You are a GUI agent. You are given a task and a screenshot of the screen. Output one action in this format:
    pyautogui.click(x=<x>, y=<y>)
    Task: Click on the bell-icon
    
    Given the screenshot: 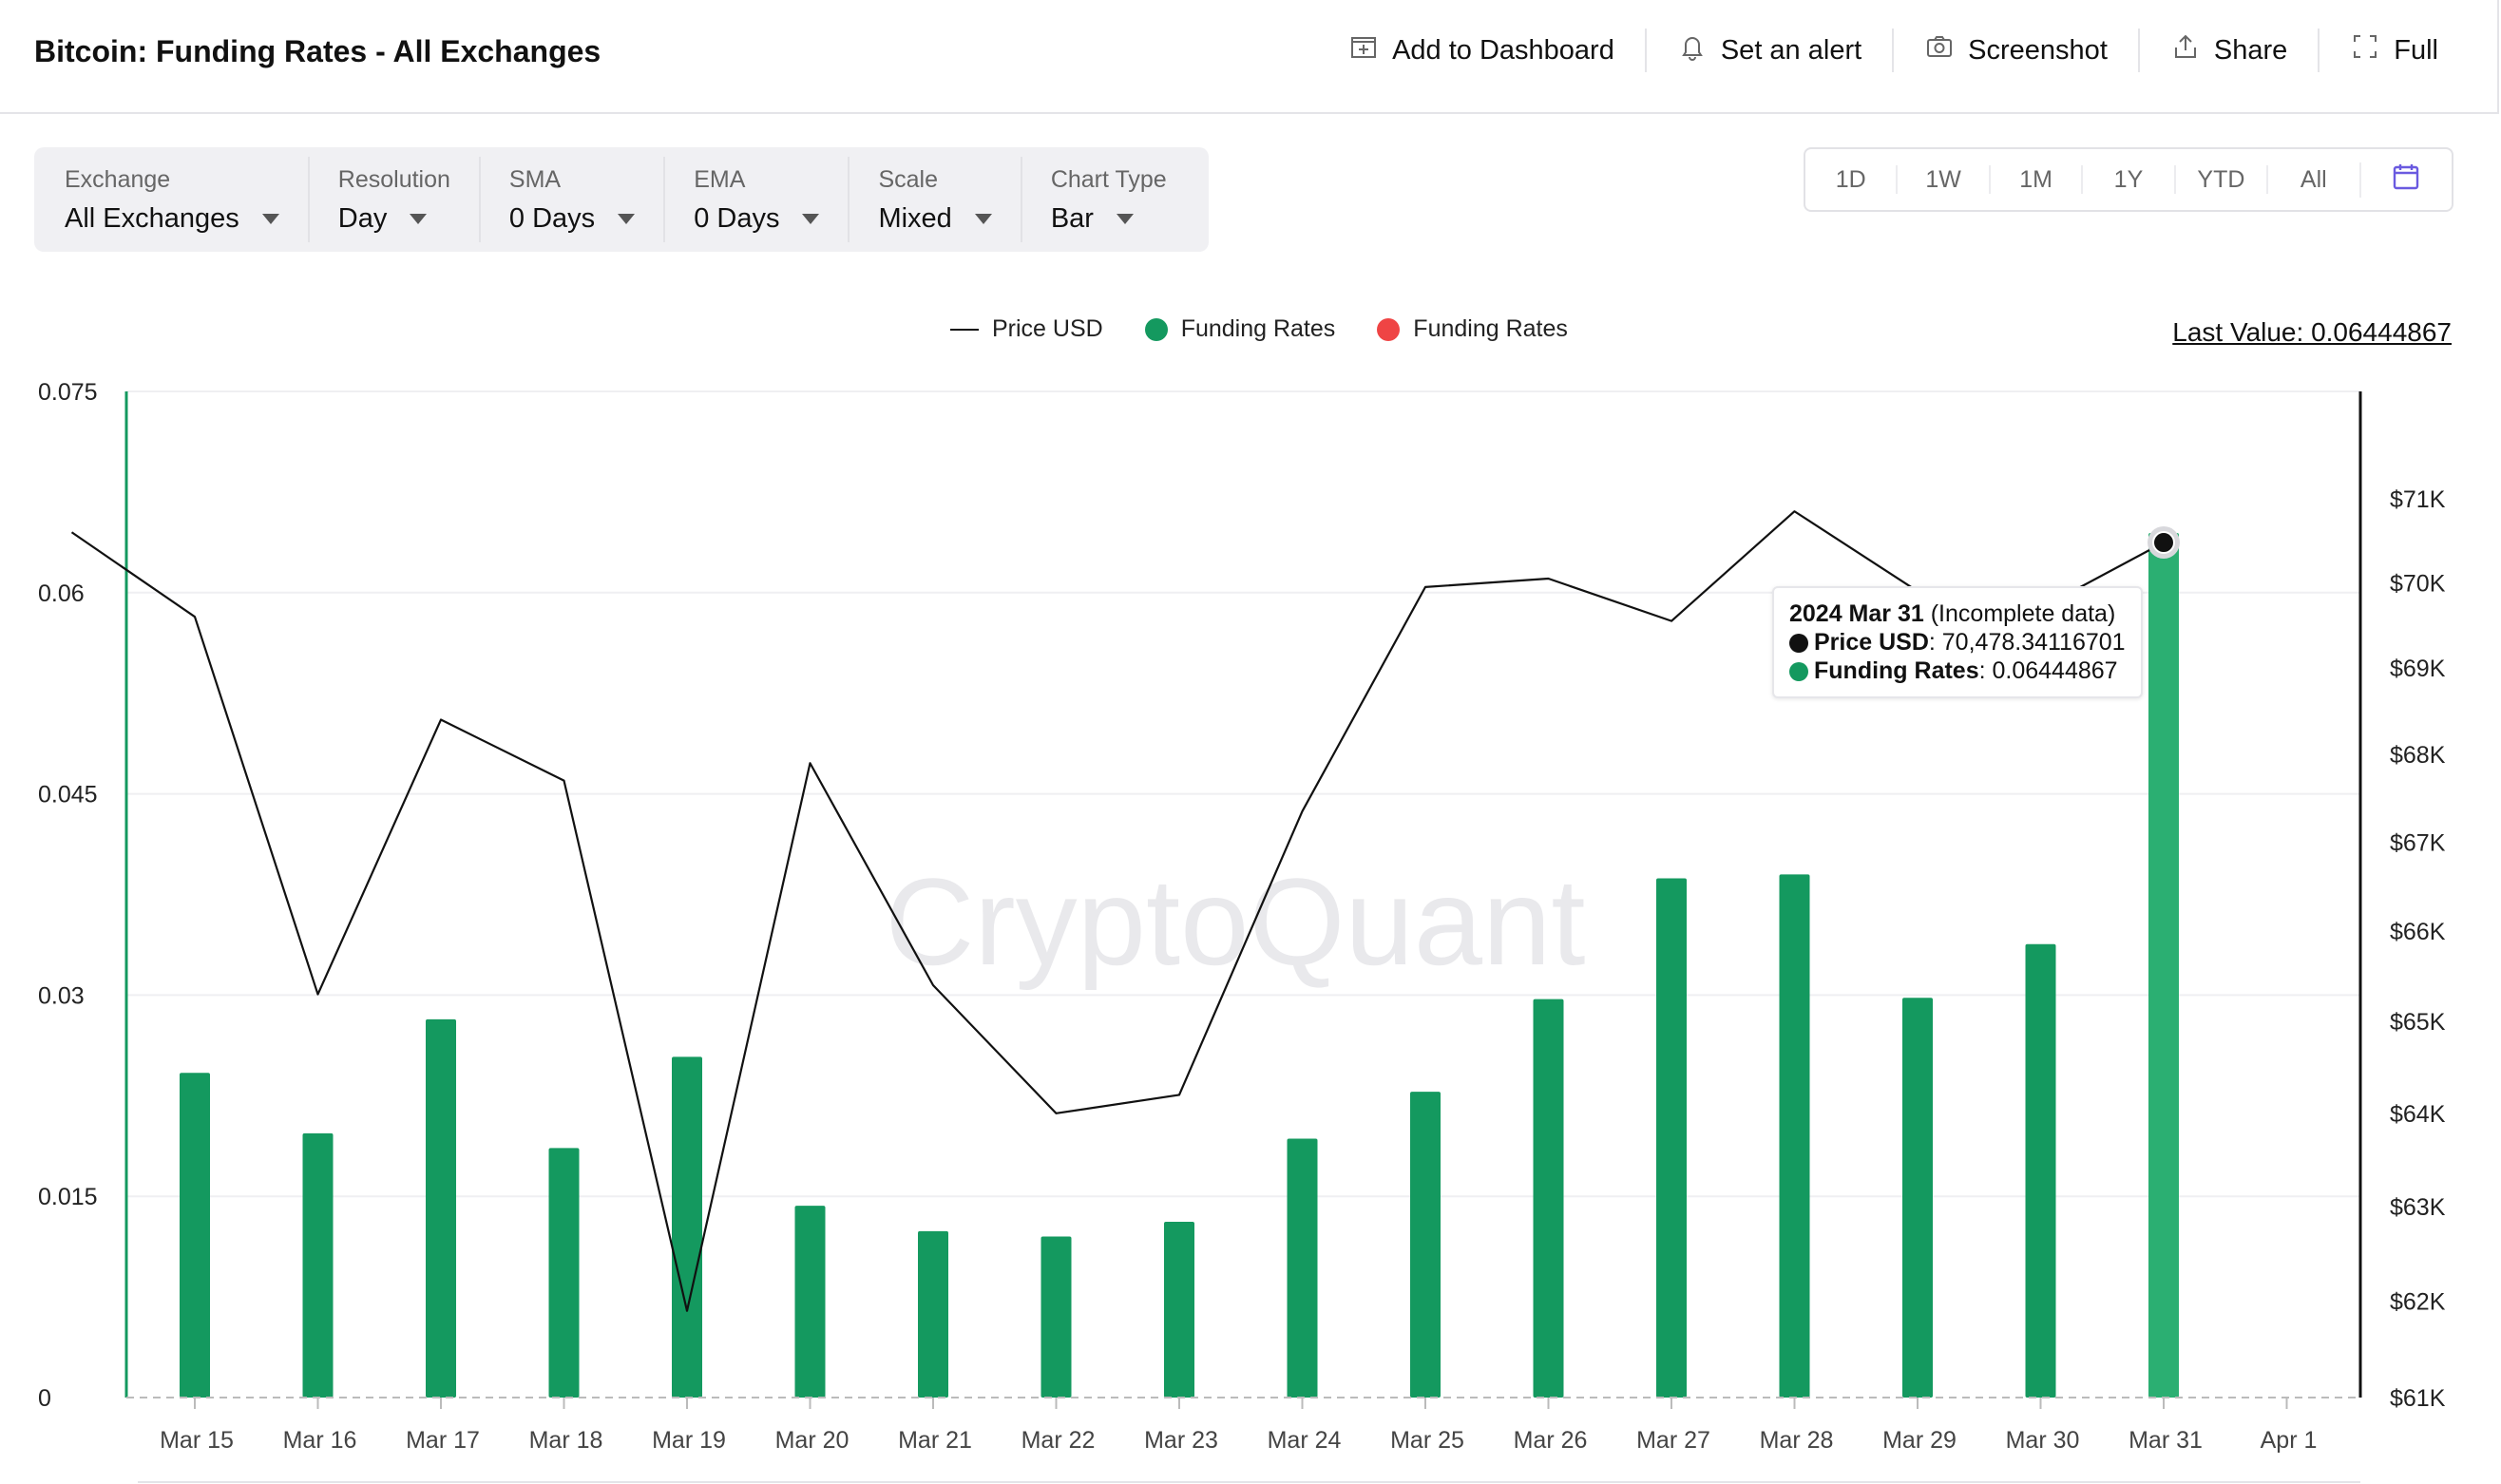 What is the action you would take?
    pyautogui.click(x=1692, y=50)
    